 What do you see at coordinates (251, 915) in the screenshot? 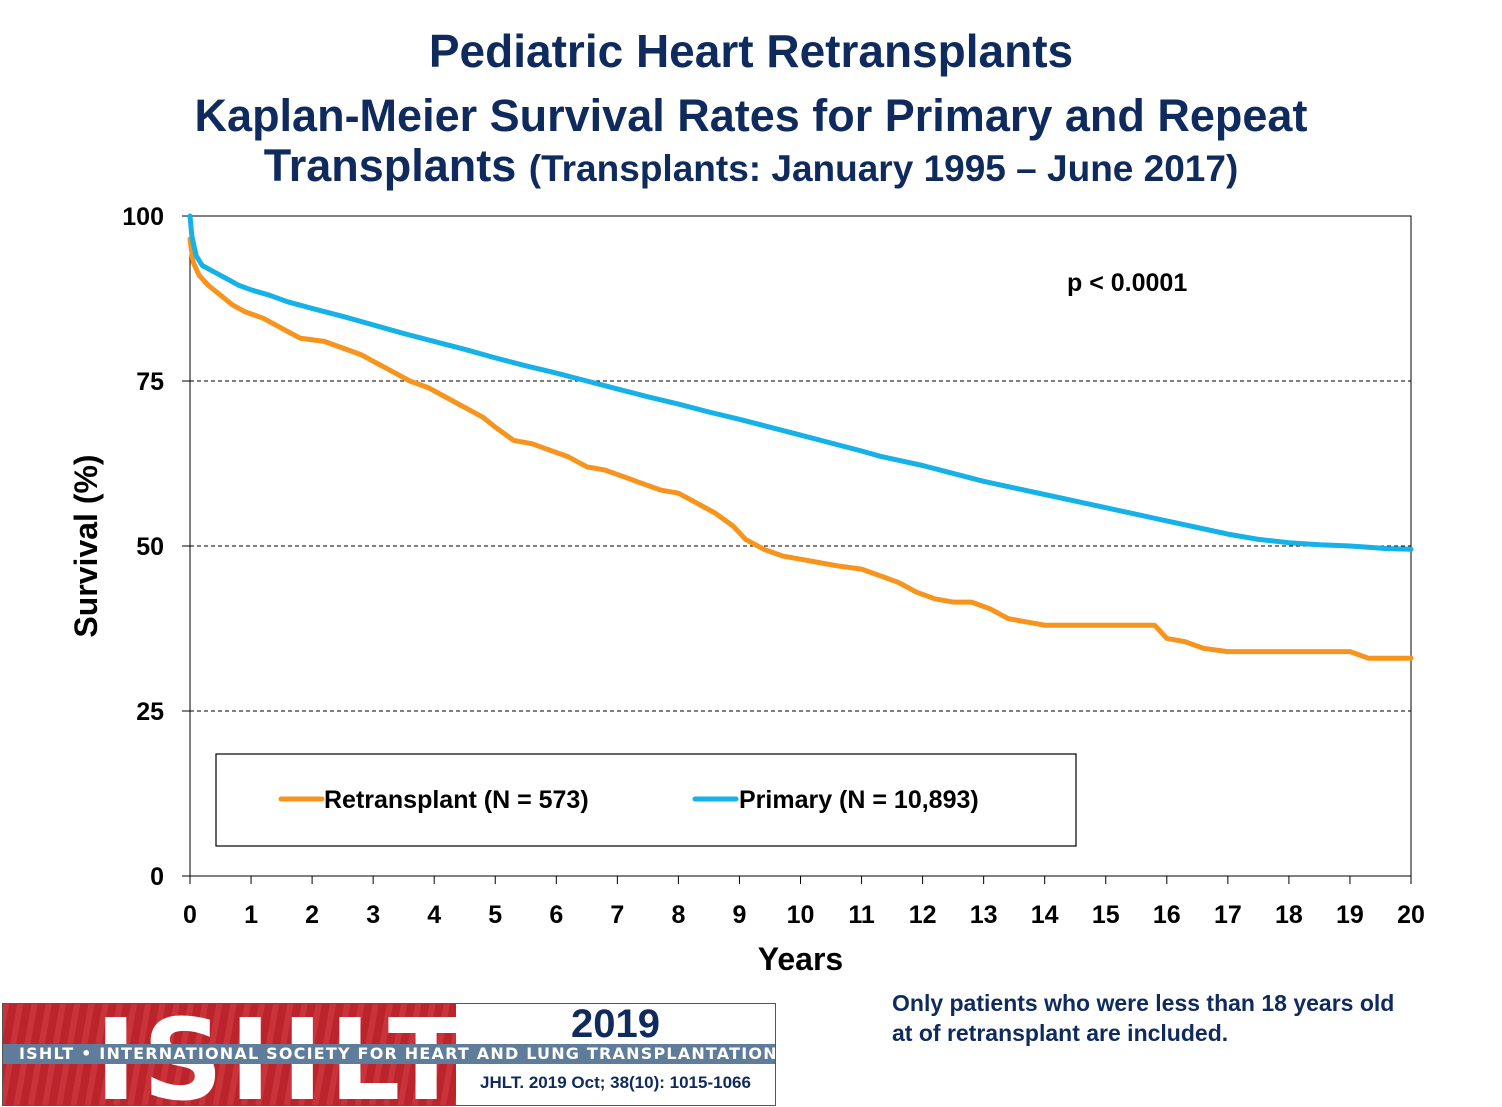
I see `x-tick-label: 1` at bounding box center [251, 915].